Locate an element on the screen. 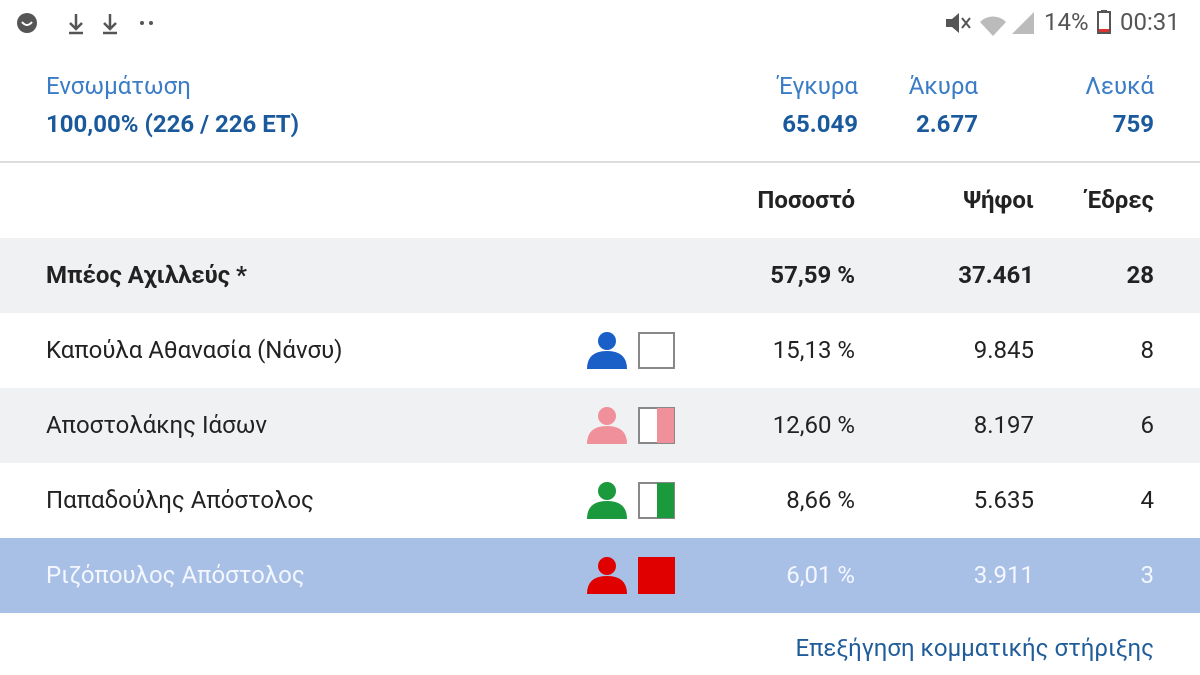  result-row: Καπούλα Αθανασία (Νάνσυ) 15,13 % 9.845 8 is located at coordinates (600, 350).